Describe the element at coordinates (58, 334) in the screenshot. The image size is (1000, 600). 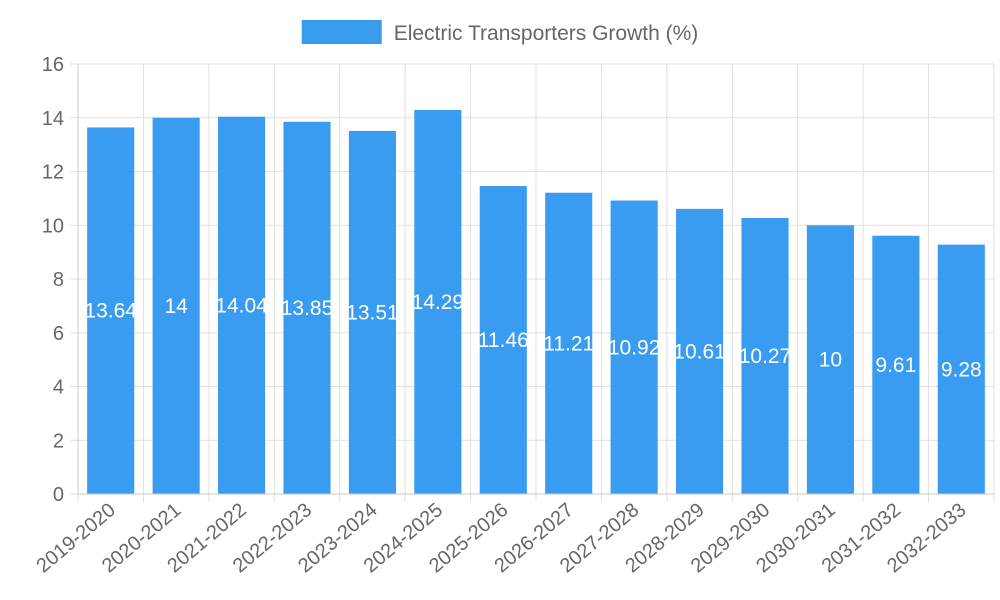
I see `y-tick-label: 6` at that location.